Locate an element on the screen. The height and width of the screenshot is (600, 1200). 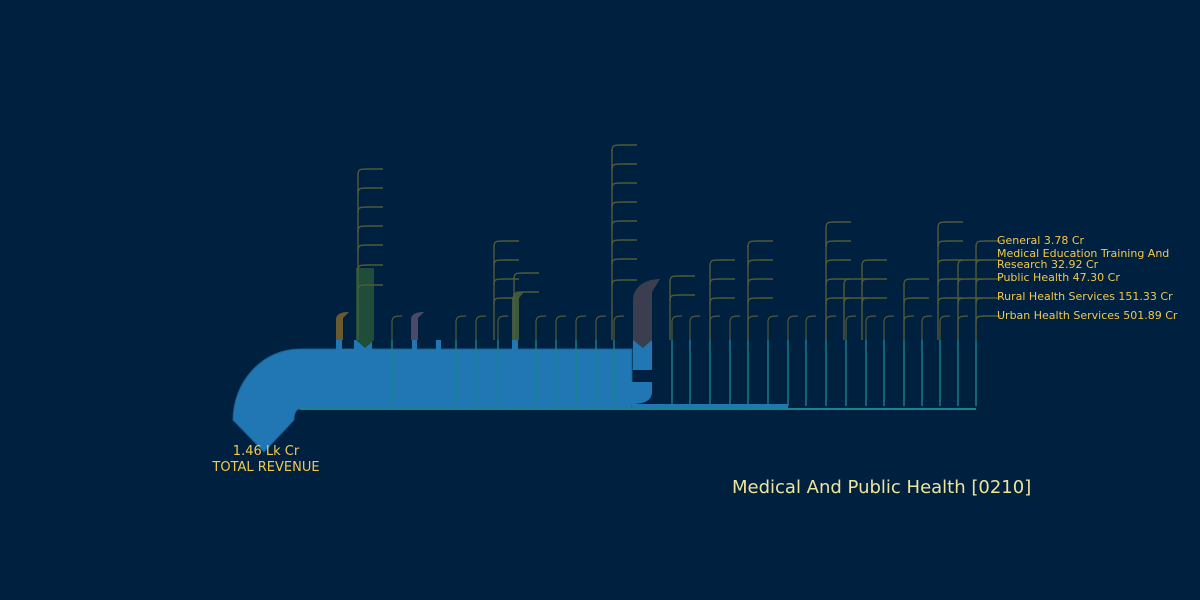
main-flow-trunk is located at coordinates (432, 400).